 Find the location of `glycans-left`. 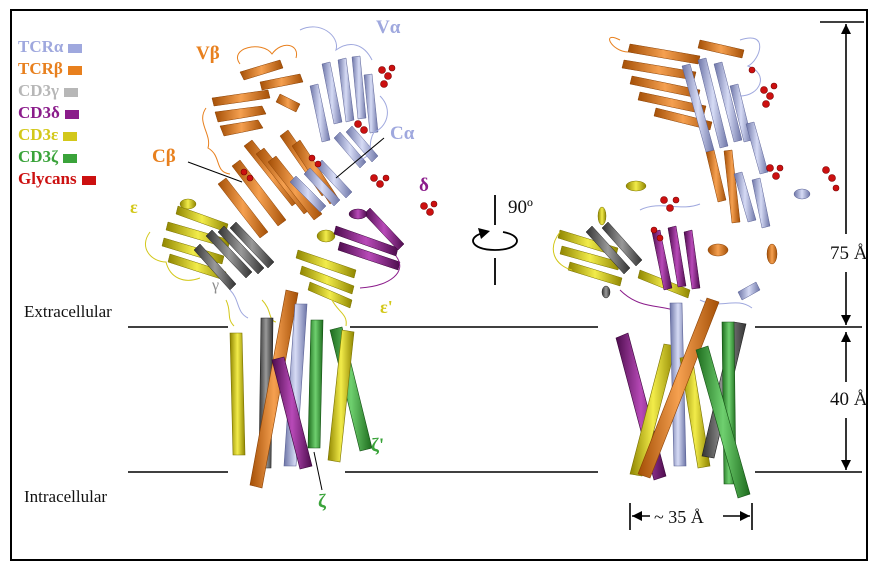

glycans-left is located at coordinates (339, 140).